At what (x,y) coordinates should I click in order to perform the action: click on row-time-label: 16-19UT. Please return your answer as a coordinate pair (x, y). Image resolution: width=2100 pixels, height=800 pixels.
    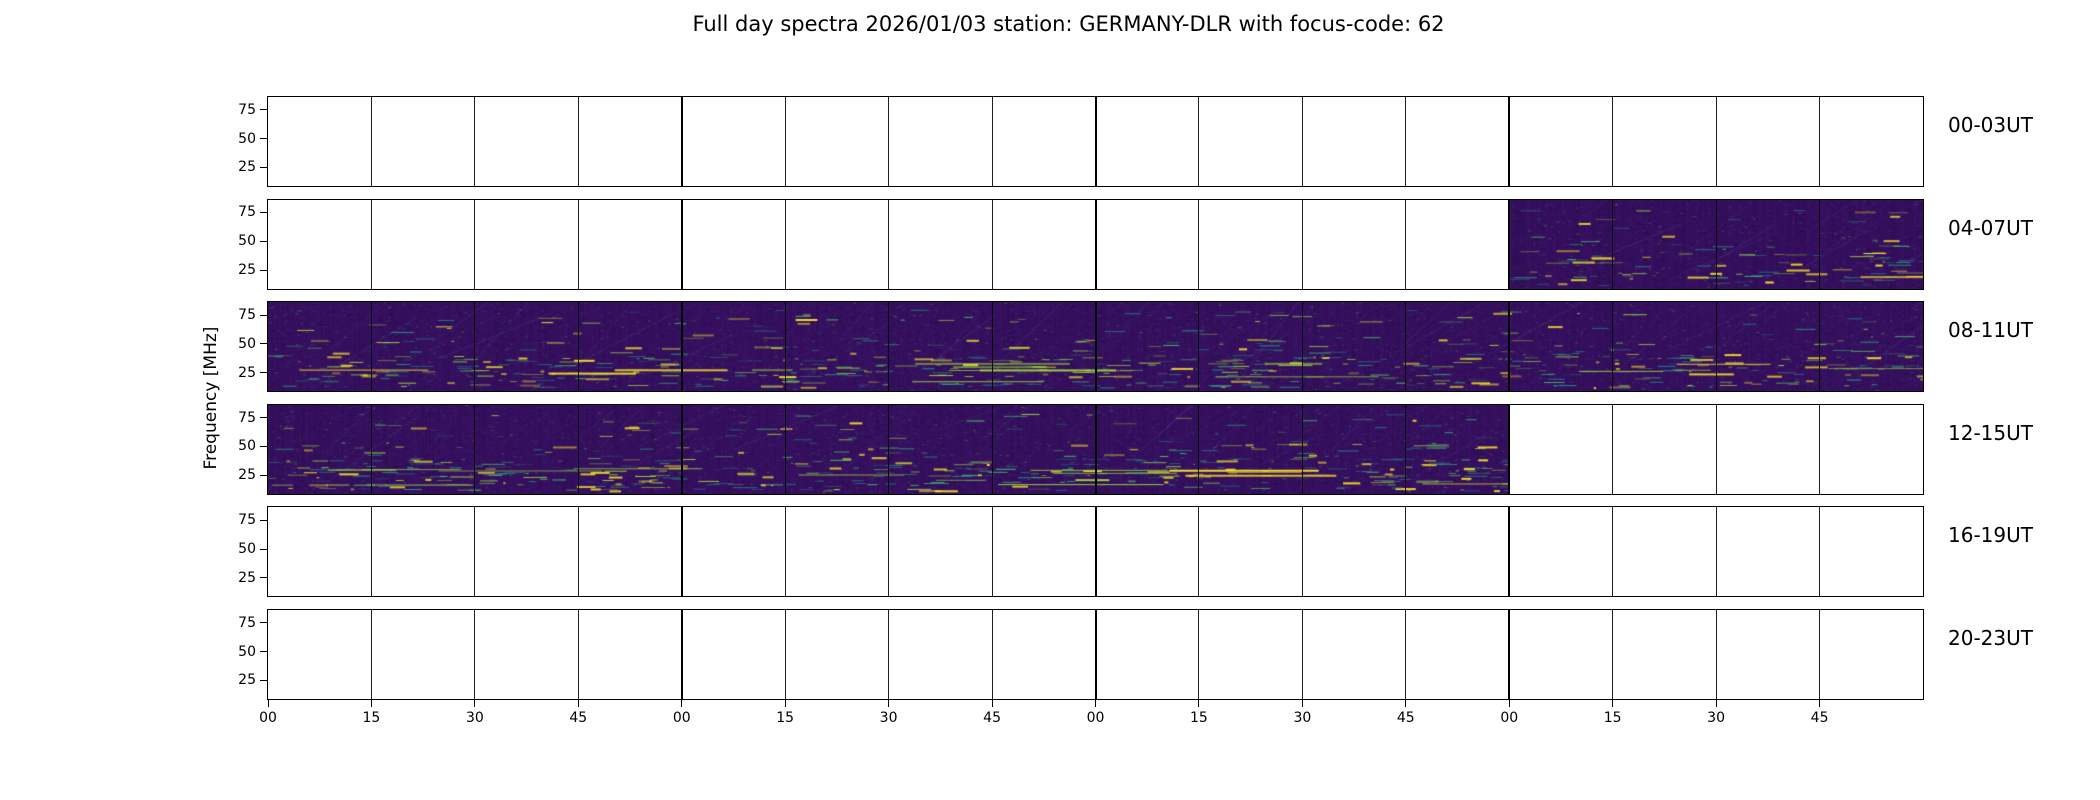
    Looking at the image, I should click on (1990, 535).